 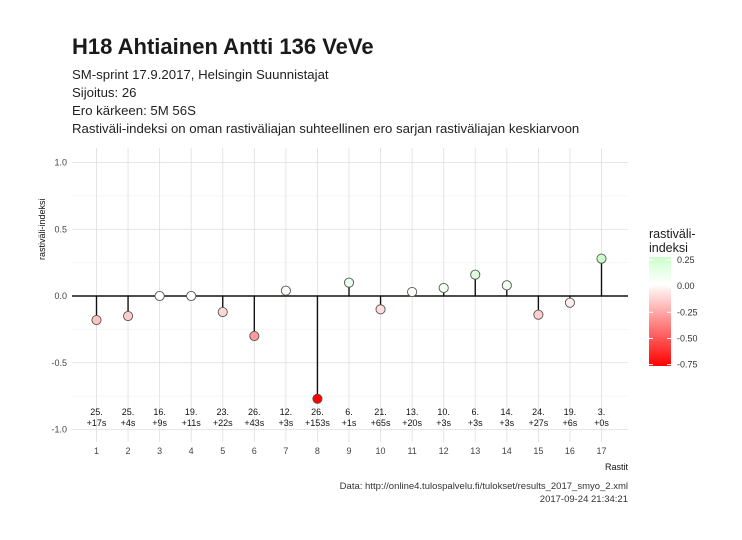 What do you see at coordinates (570, 451) in the screenshot?
I see `x-tick-label: 16` at bounding box center [570, 451].